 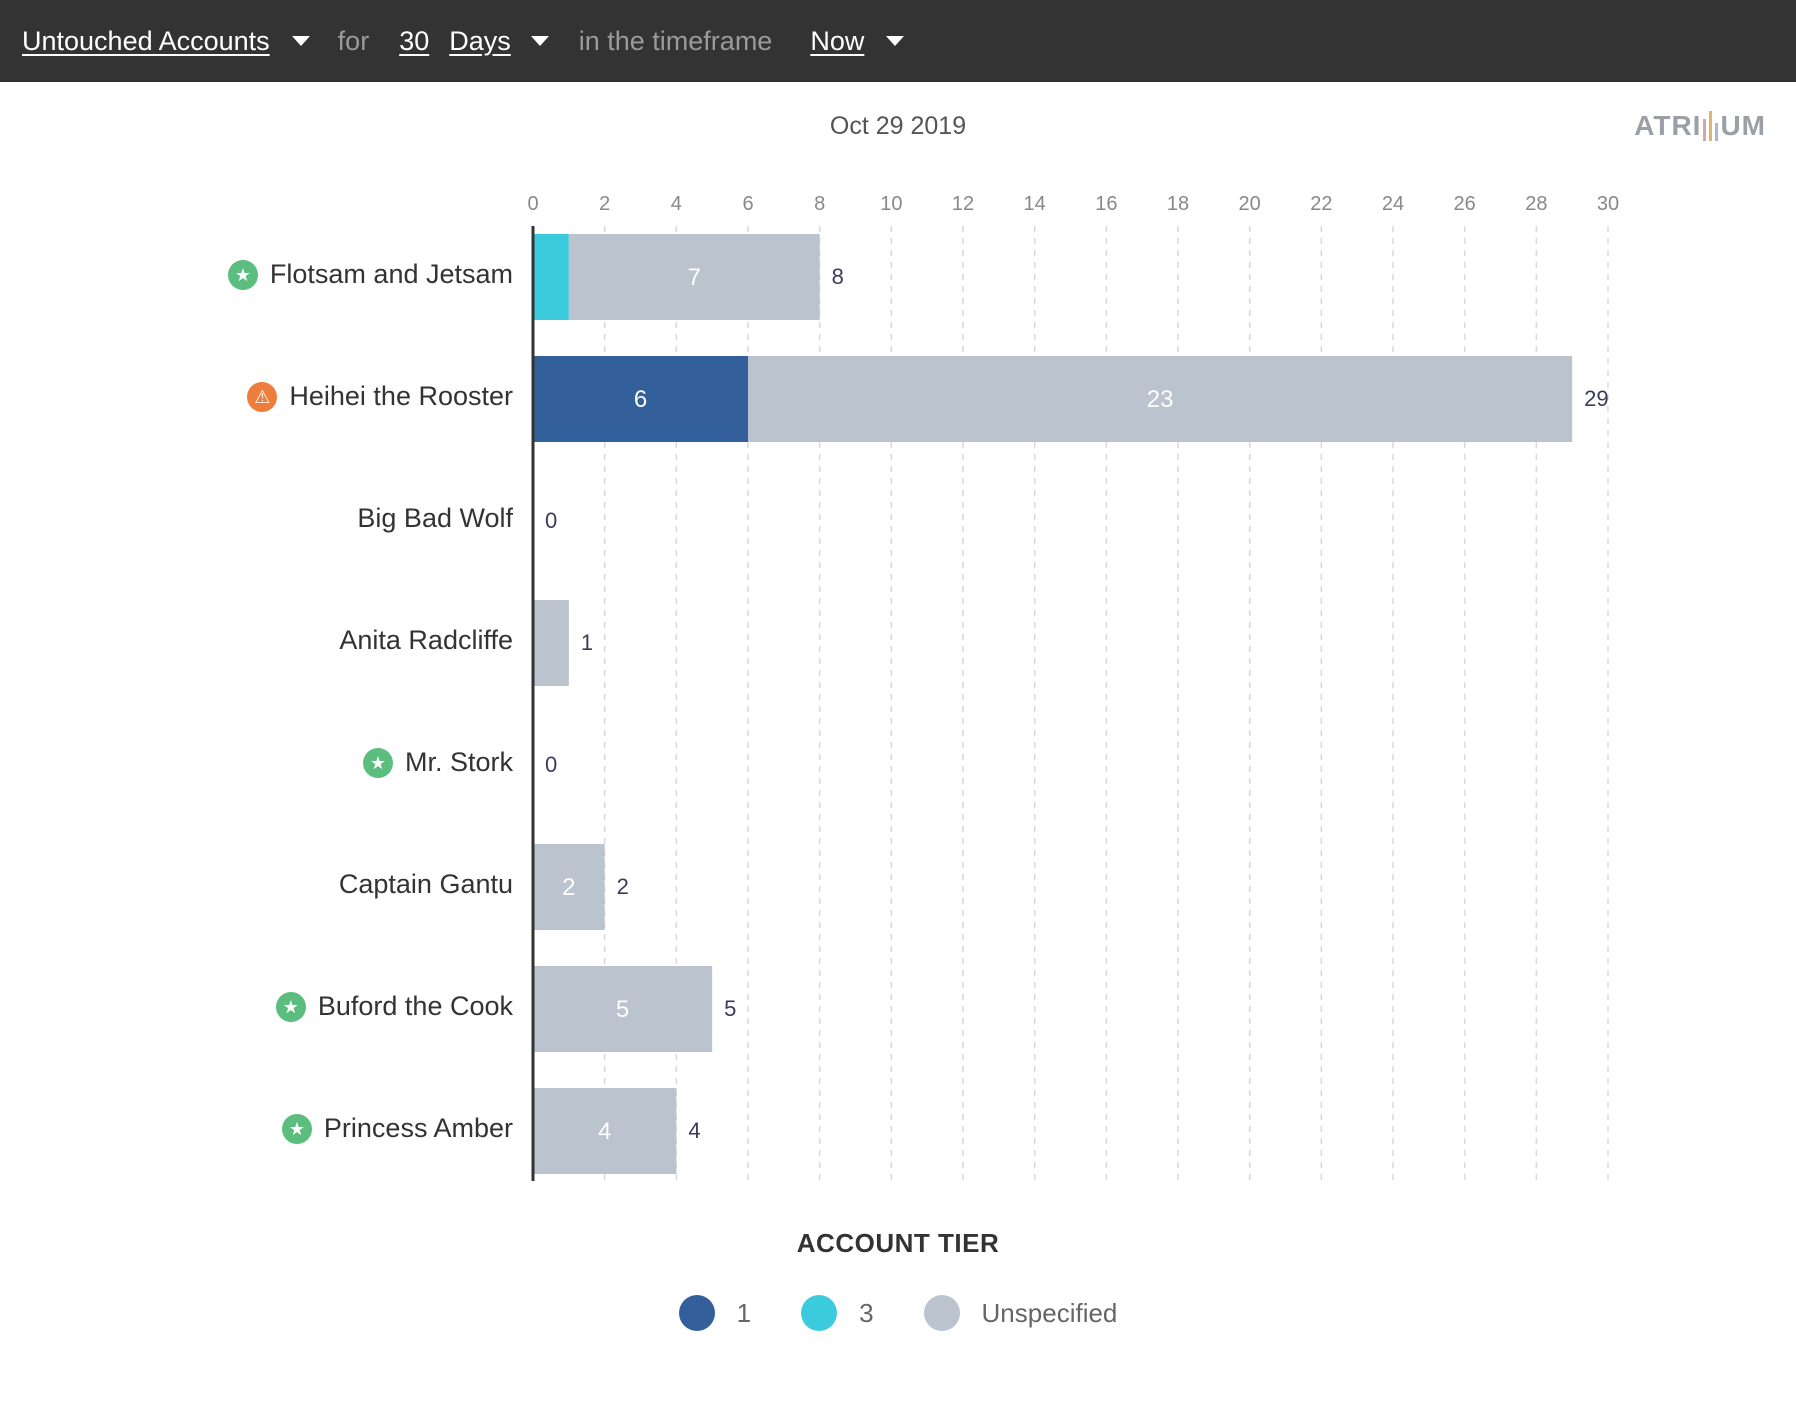 I want to click on category-row-label: ⚠ Heihei the Rooster, so click(x=380, y=396).